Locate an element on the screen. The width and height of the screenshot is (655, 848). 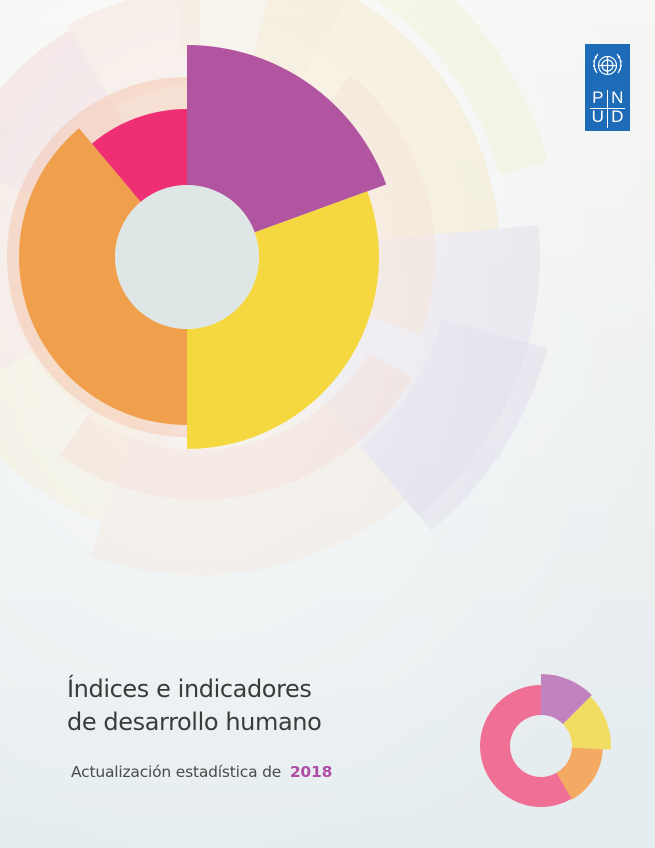
pnud-logo: P N U D is located at coordinates (607, 87).